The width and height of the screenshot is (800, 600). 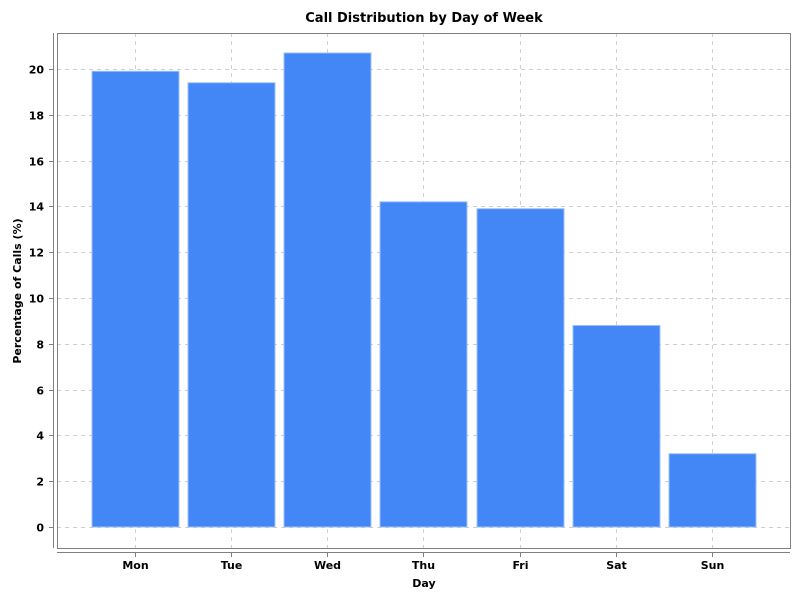 What do you see at coordinates (327, 565) in the screenshot?
I see `x-tick-label-wed: Wed` at bounding box center [327, 565].